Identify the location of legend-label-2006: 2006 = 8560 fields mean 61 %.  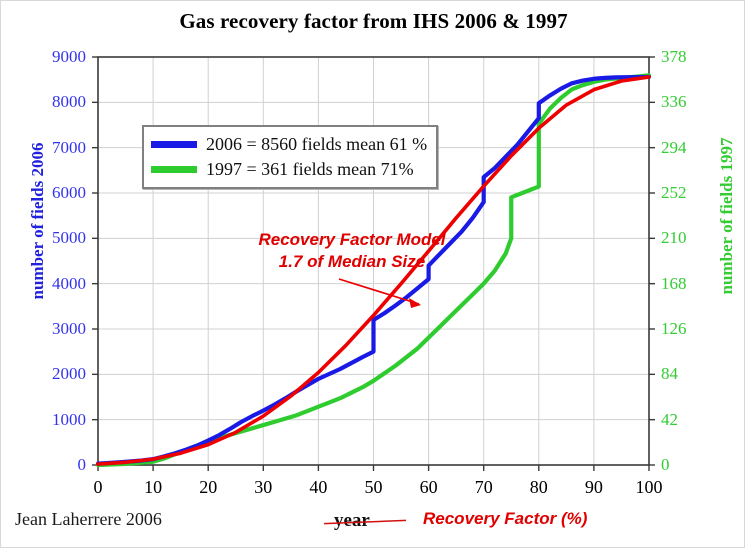
(317, 144).